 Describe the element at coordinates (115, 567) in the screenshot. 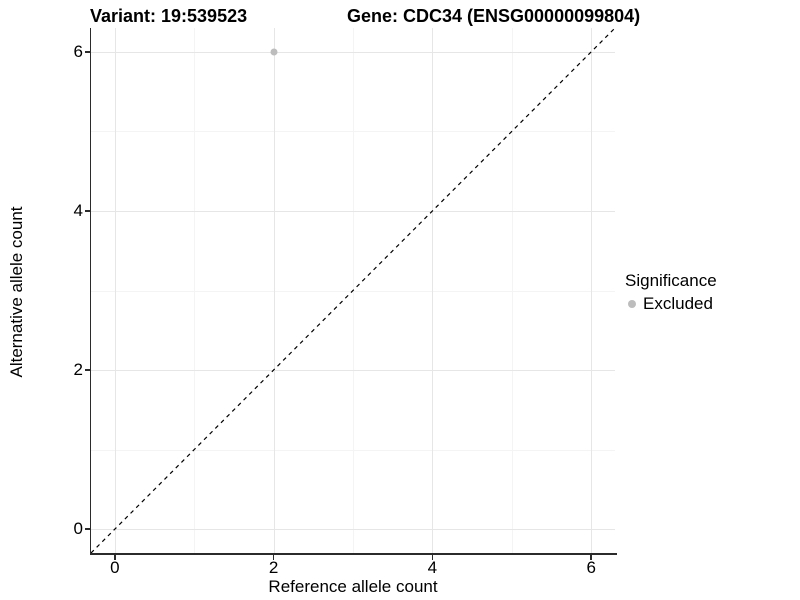

I see `x-axis-tick-label: 0` at that location.